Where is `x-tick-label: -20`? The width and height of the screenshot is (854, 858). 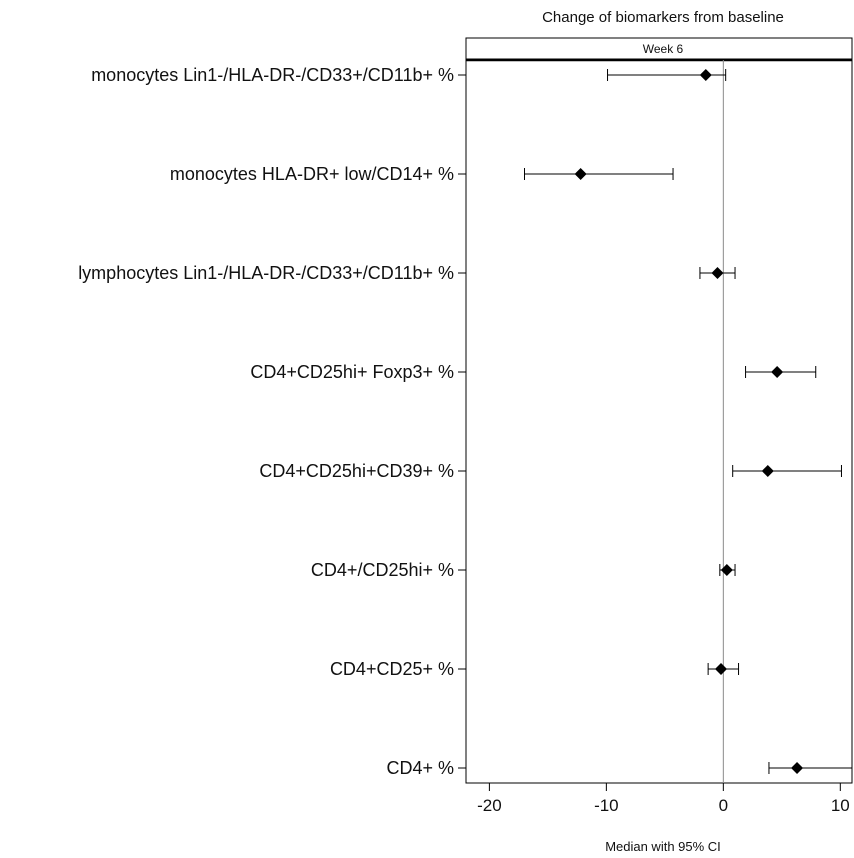
x-tick-label: -20 is located at coordinates (489, 805).